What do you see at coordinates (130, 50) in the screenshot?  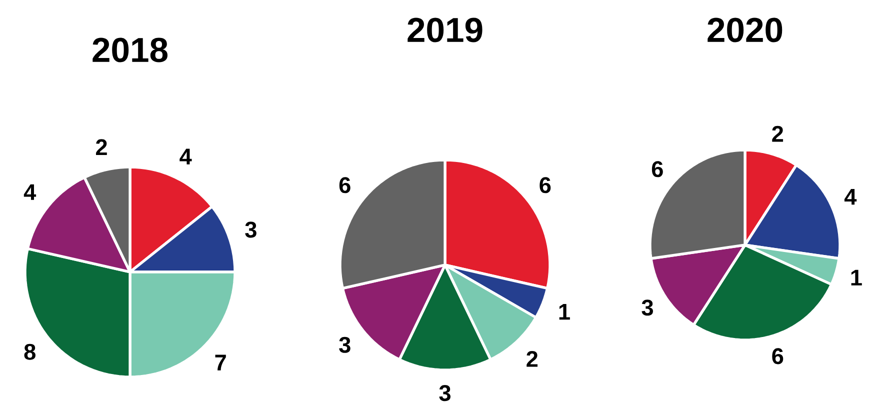 I see `chart-title: 2018` at bounding box center [130, 50].